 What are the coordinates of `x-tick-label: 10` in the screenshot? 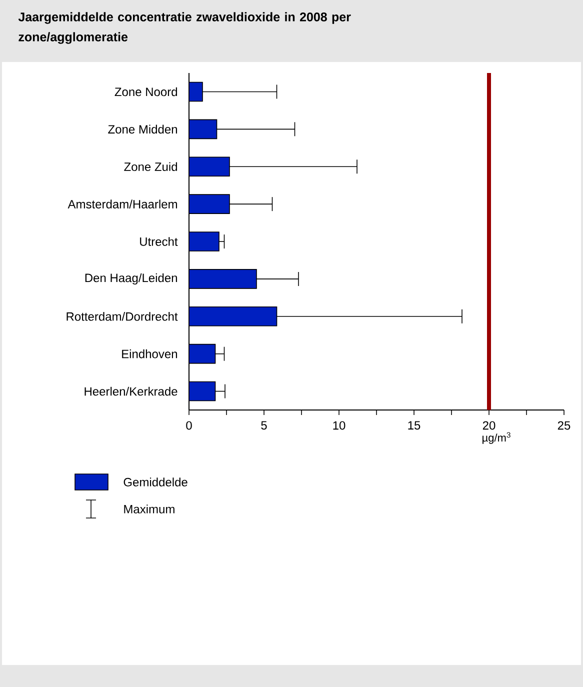 It's located at (339, 425).